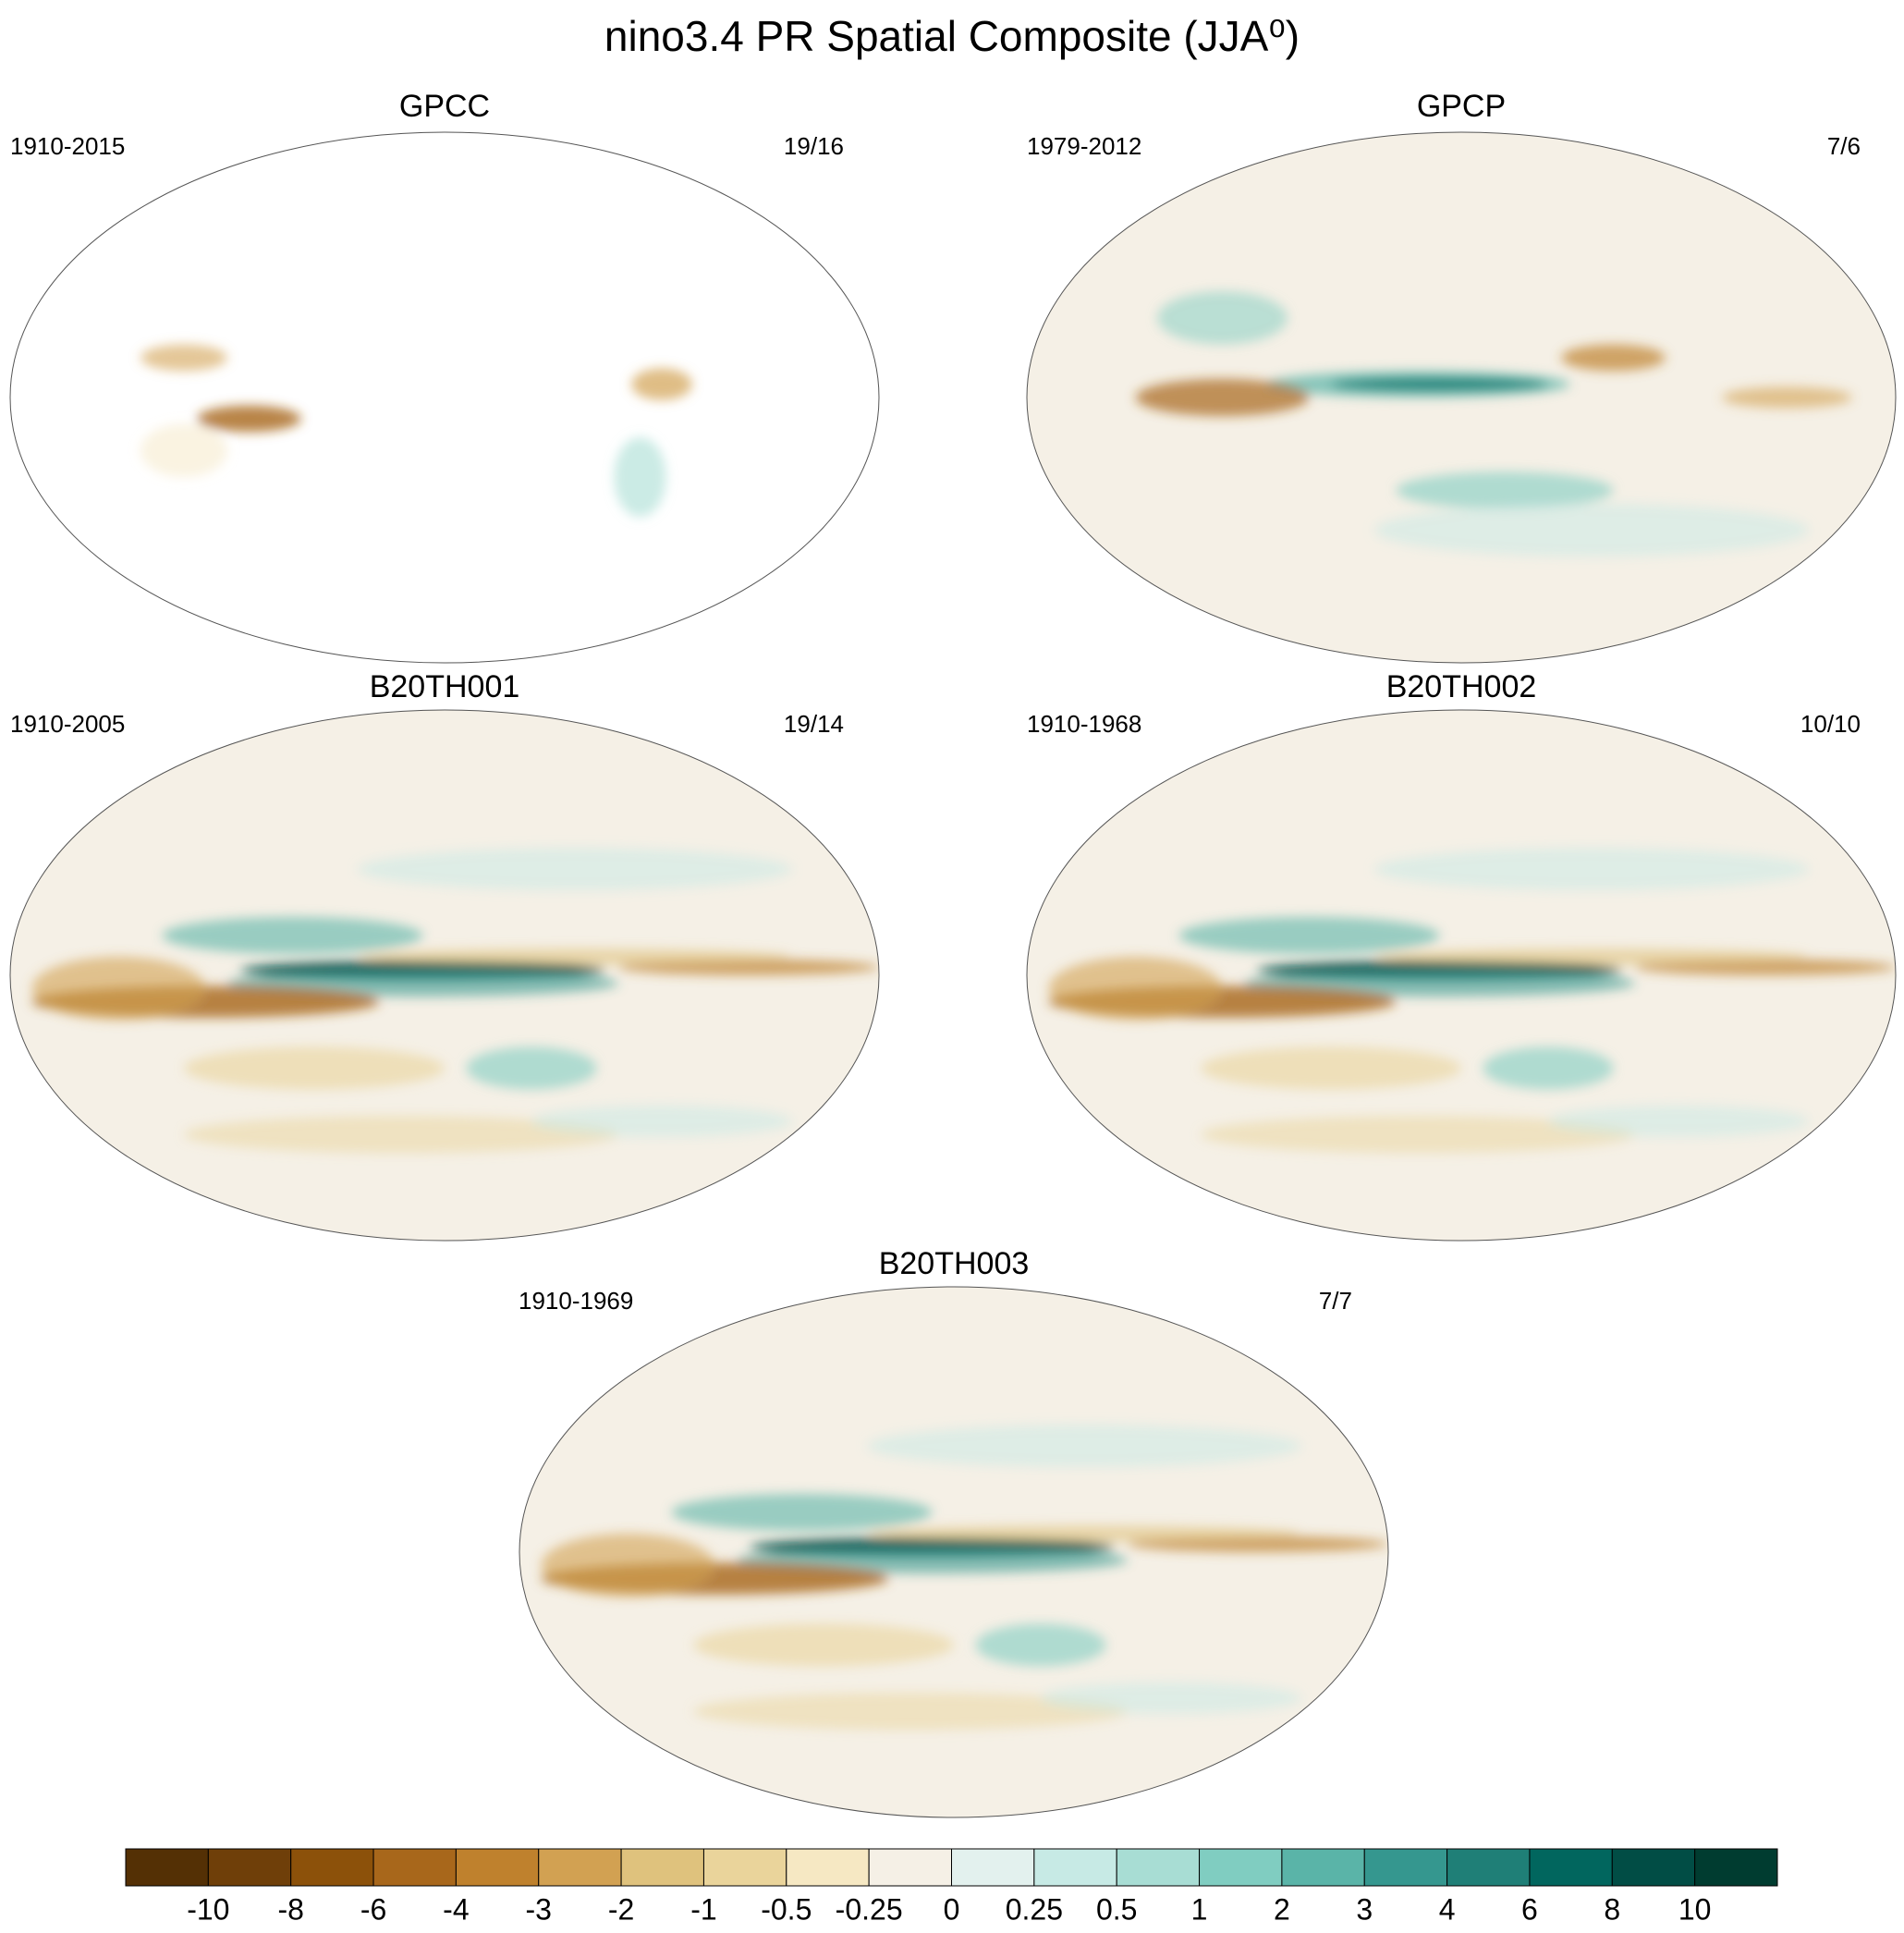 The width and height of the screenshot is (1904, 1933). I want to click on panel-period: 1910-2015, so click(67, 146).